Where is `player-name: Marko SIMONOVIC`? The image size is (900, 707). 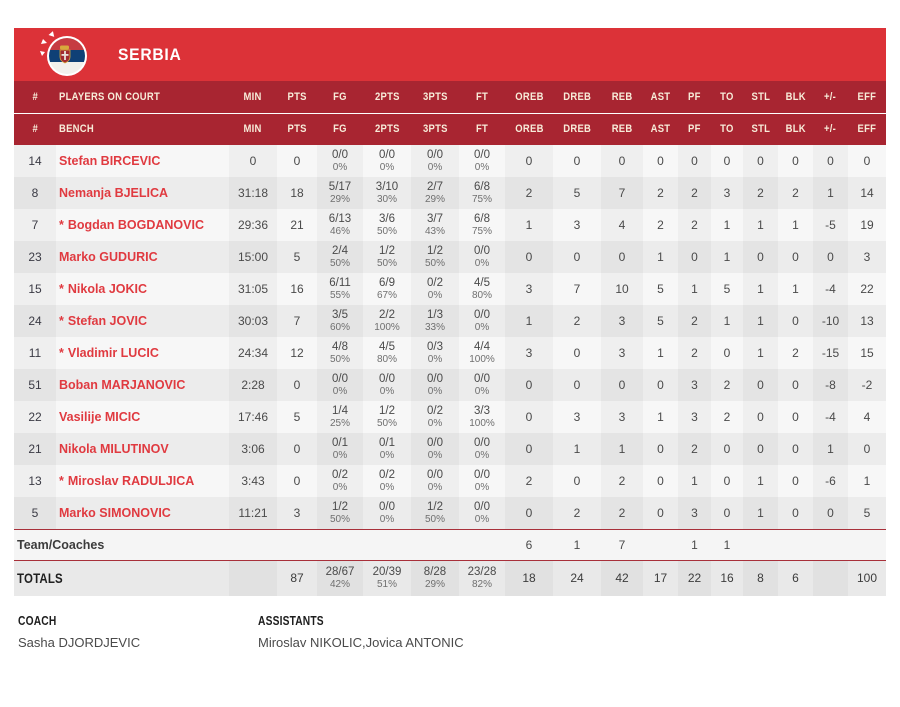
player-name: Marko SIMONOVIC is located at coordinates (142, 513).